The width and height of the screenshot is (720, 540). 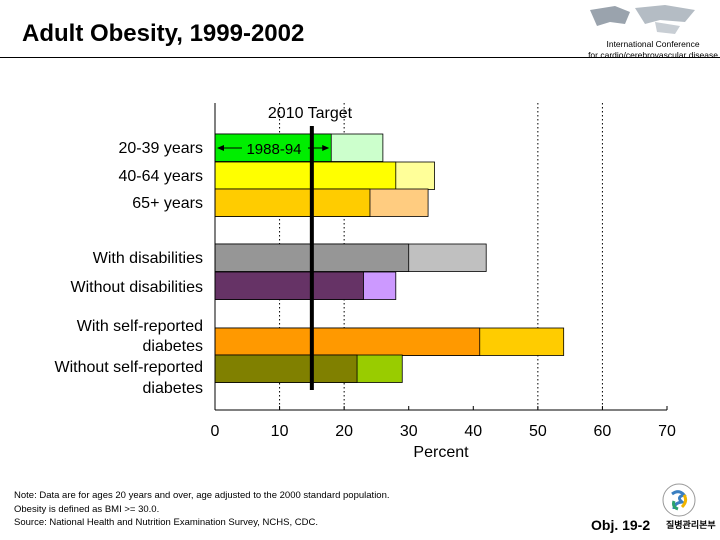 I want to click on category-label: With disabilities, so click(x=148, y=258).